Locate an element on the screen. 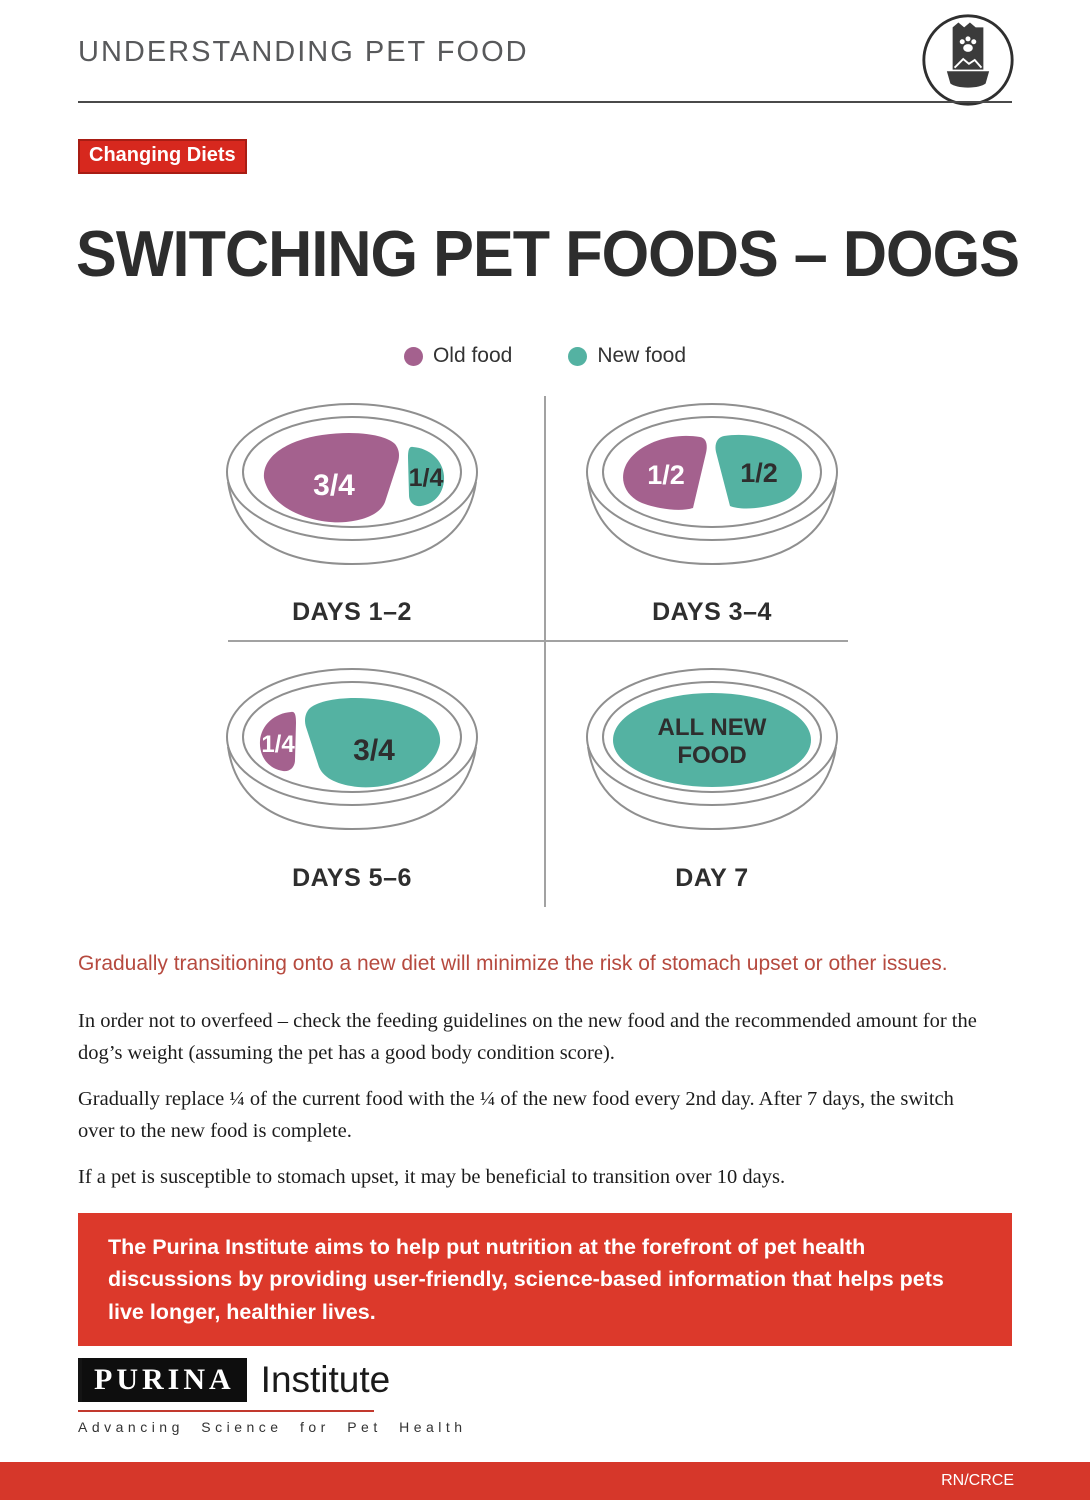  bowl-diagram-days-5-6: 1/4 3/4 is located at coordinates (352, 749).